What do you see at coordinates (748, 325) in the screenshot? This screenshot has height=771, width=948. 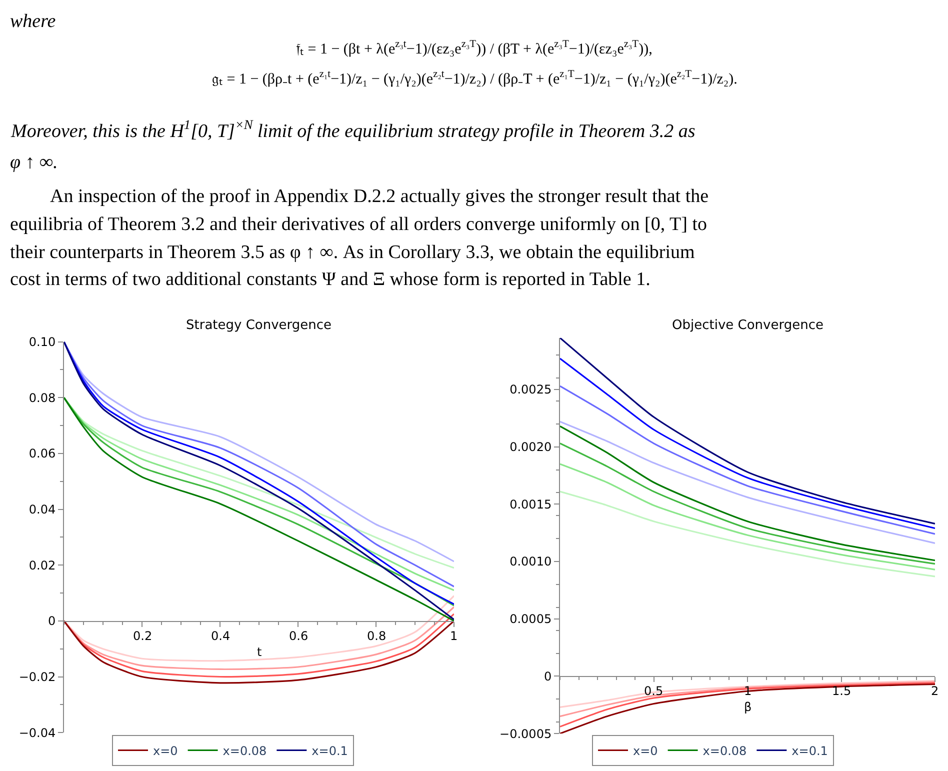 I see `chart-title: Objective Convergence` at bounding box center [748, 325].